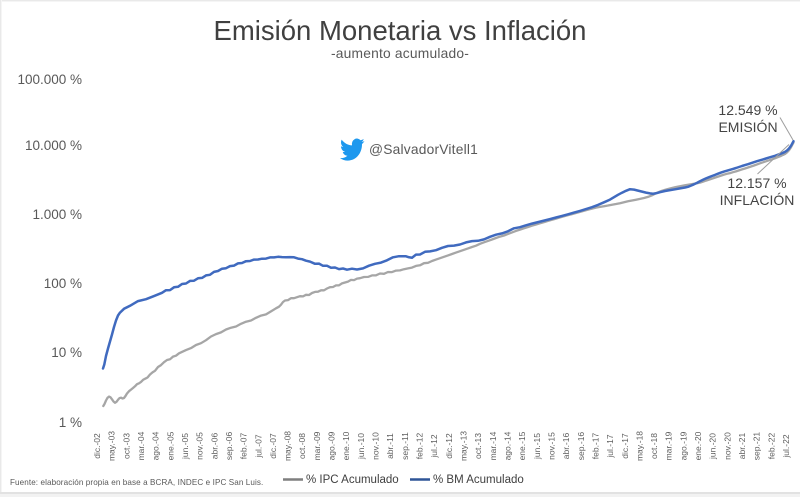 Image resolution: width=800 pixels, height=497 pixels. I want to click on svg-text: abr.-16, so click(566, 445).